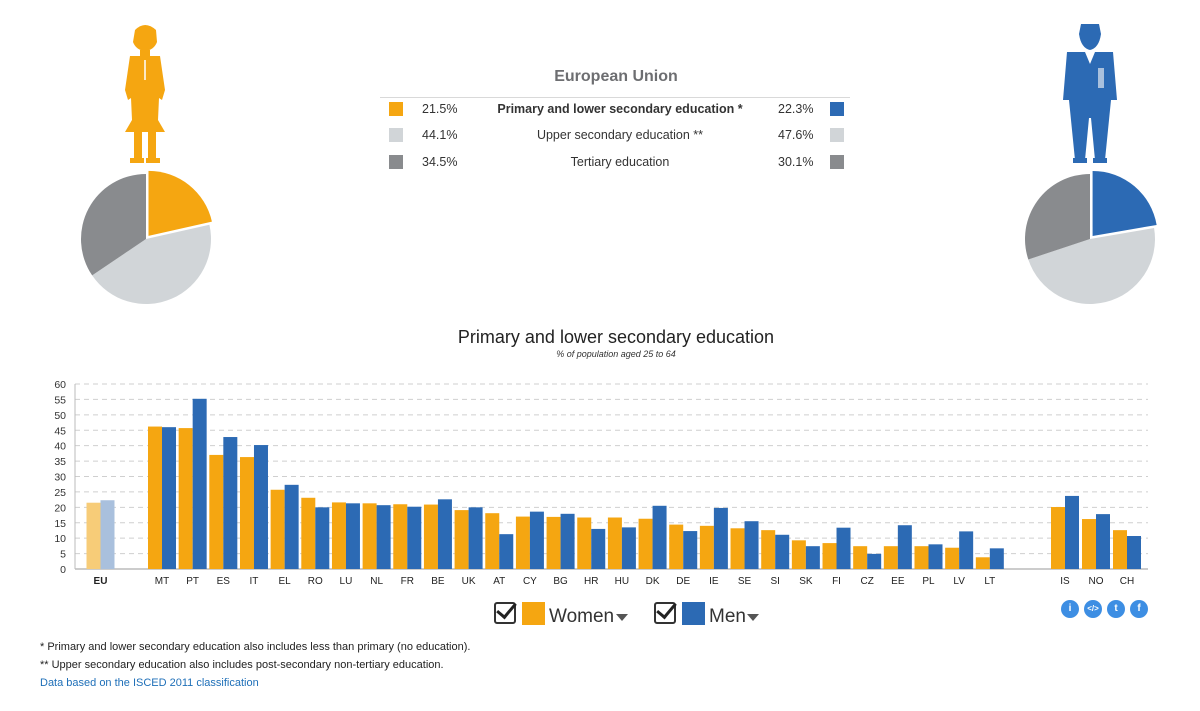 The height and width of the screenshot is (711, 1200). Describe the element at coordinates (952, 558) in the screenshot. I see `bar-women-lv` at that location.